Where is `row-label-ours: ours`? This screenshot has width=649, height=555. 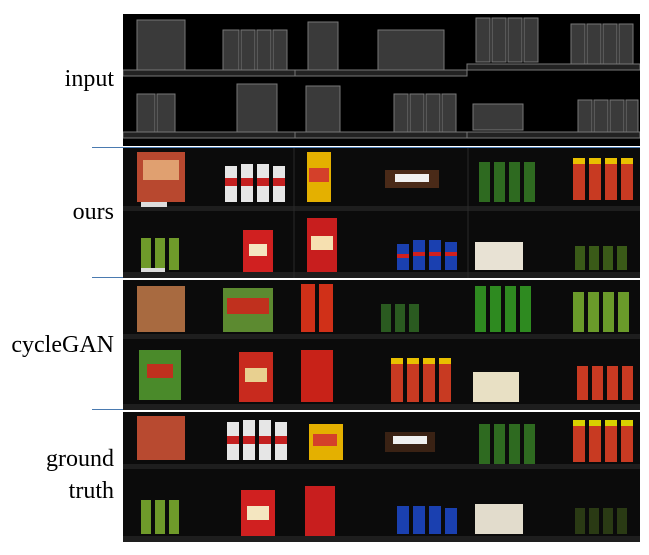 row-label-ours: ours is located at coordinates (93, 212).